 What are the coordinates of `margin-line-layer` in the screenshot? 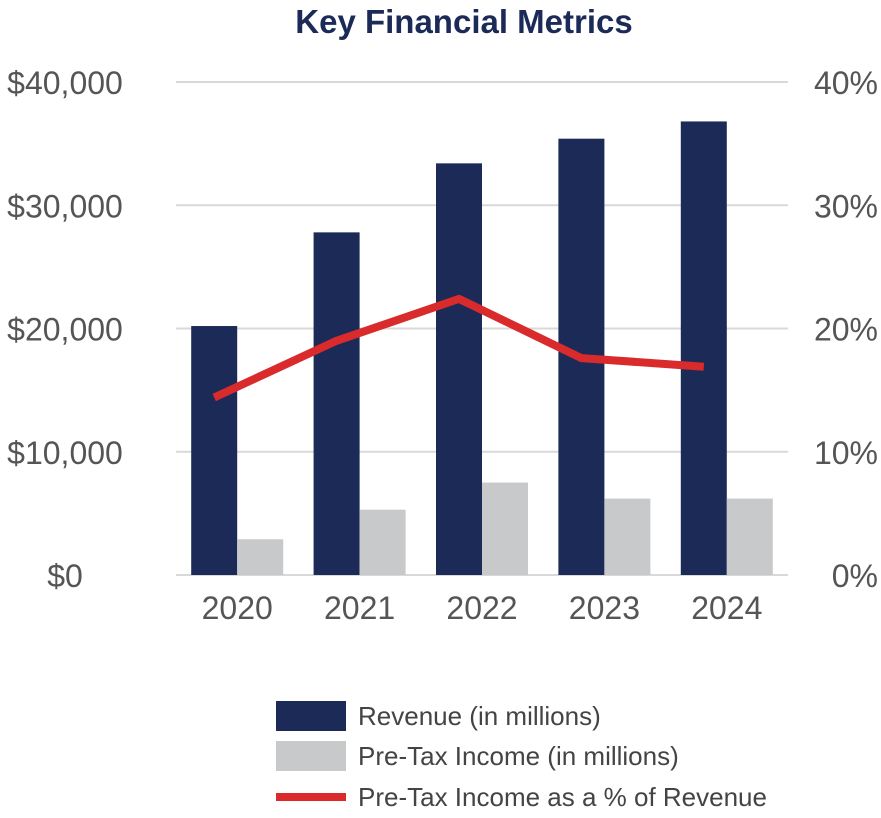 It's located at (458, 348).